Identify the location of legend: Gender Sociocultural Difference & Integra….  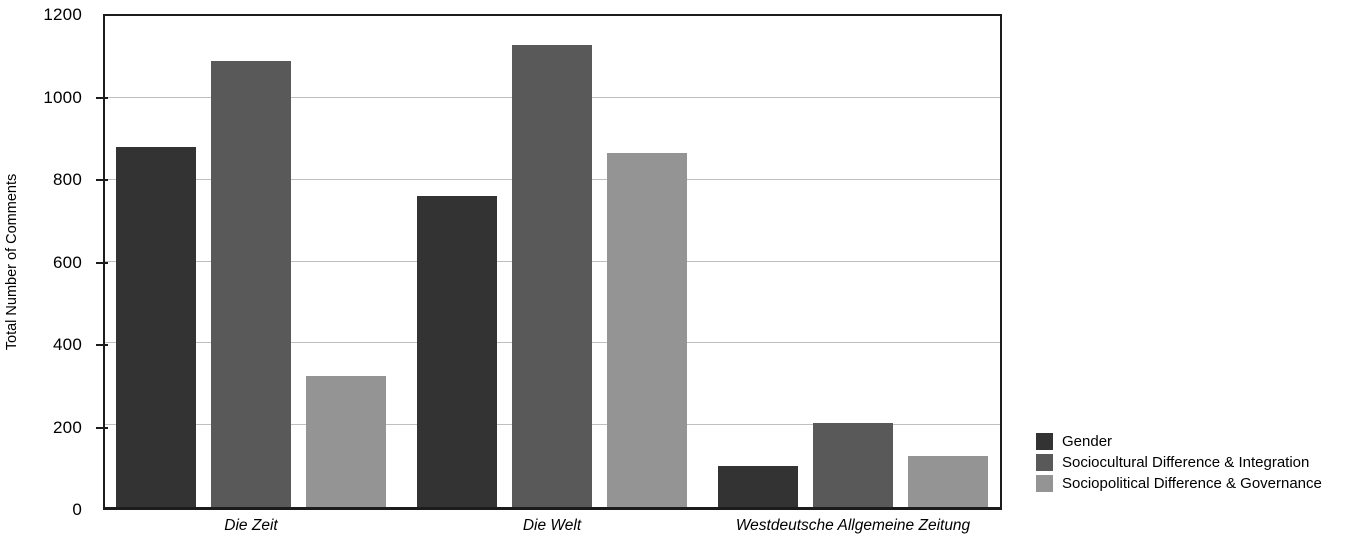
(1179, 464).